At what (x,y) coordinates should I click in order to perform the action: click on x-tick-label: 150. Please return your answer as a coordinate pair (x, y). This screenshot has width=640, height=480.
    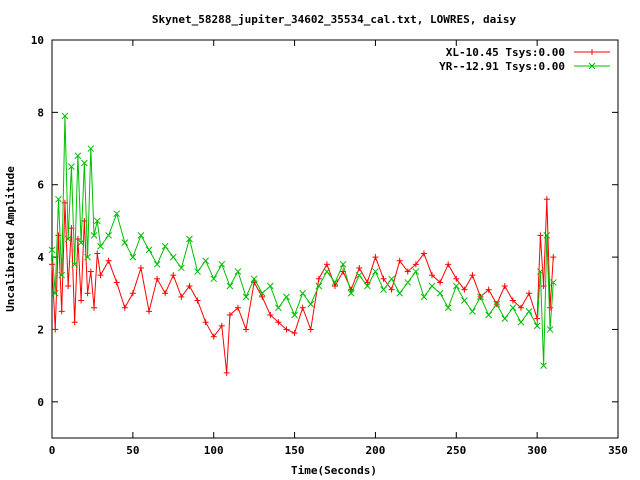
    Looking at the image, I should click on (295, 450).